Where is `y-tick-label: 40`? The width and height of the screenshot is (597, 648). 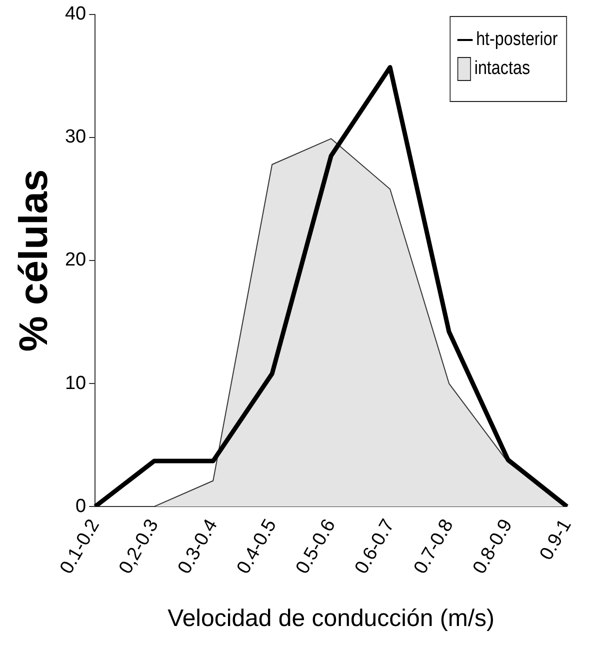
y-tick-label: 40 is located at coordinates (75, 14).